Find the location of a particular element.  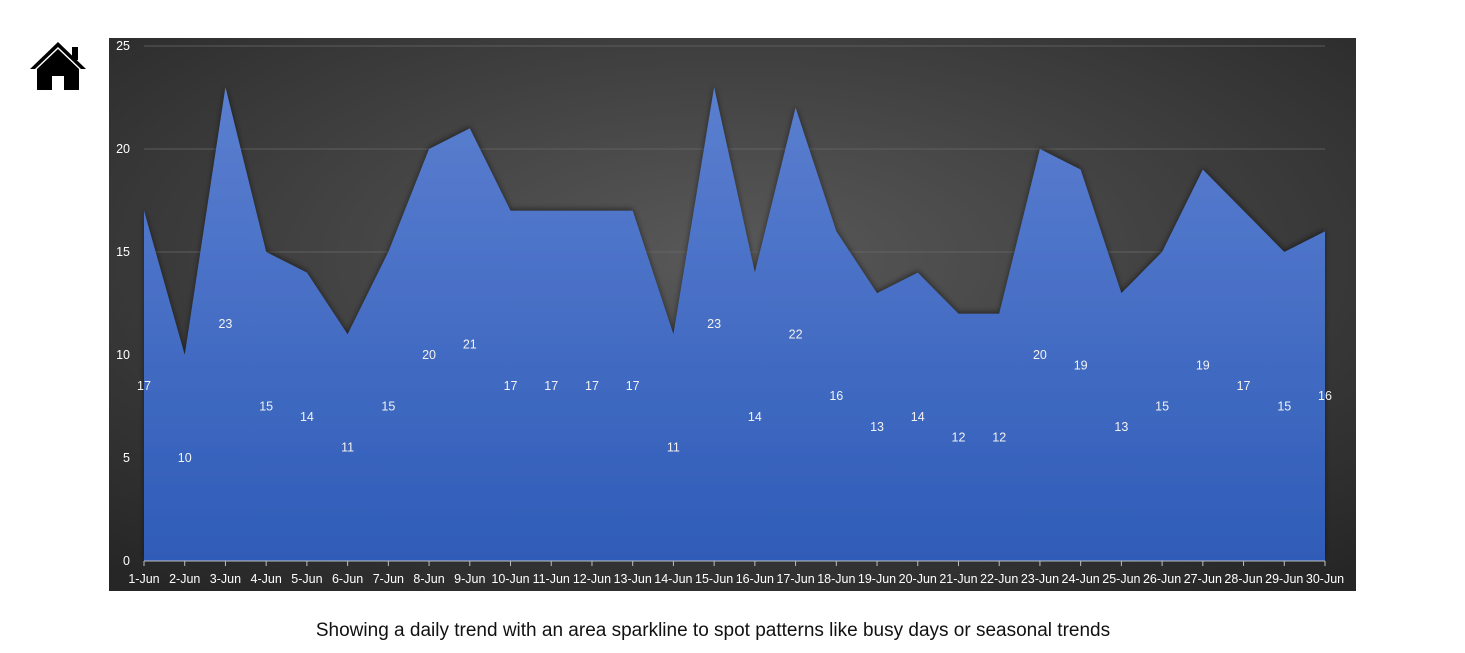

home-icon is located at coordinates (58, 66).